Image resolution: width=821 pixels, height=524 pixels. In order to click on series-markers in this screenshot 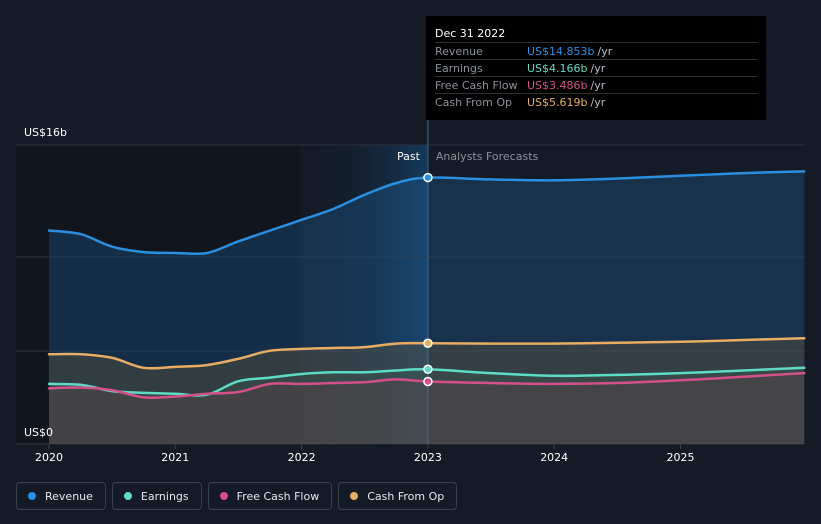, I will do `click(428, 279)`.